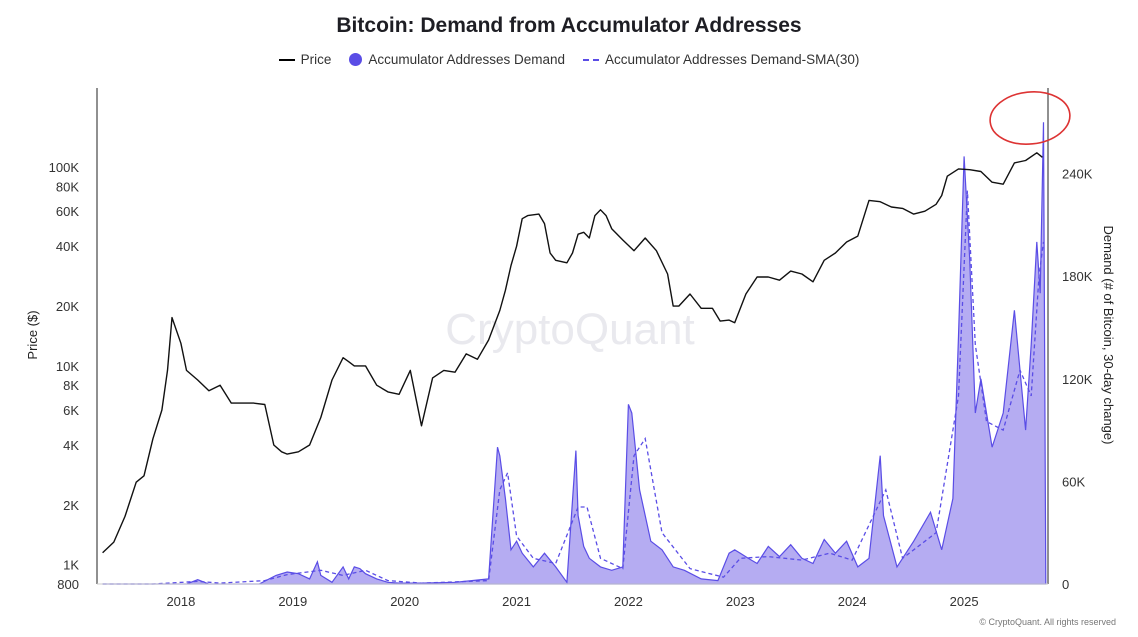 This screenshot has width=1138, height=637. Describe the element at coordinates (180, 601) in the screenshot. I see `x-tick: 2018` at that location.